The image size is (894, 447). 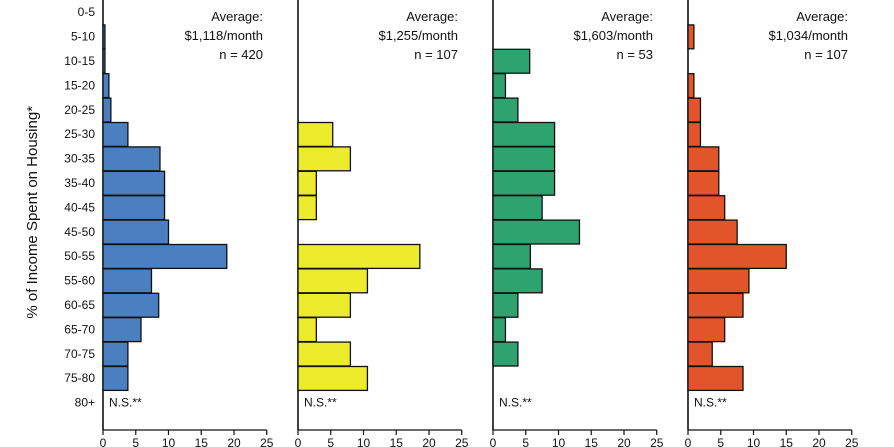 What do you see at coordinates (79, 329) in the screenshot?
I see `category-label: 65-70` at bounding box center [79, 329].